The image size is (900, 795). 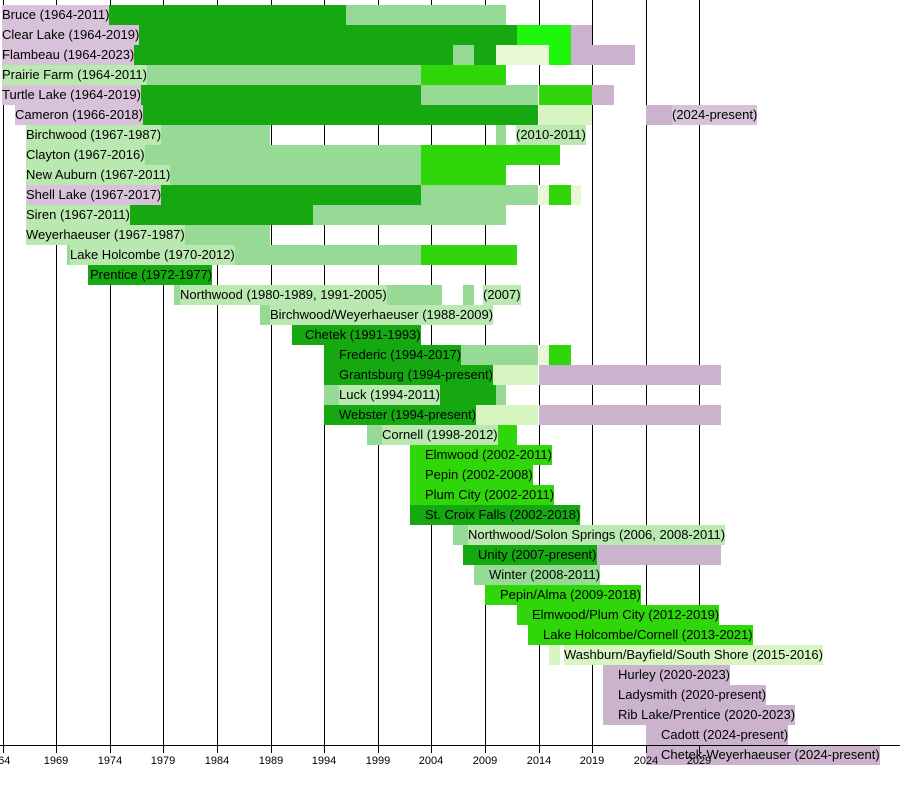 I want to click on row-label: Elmwood/Plum City (2012-2019), so click(x=626, y=615).